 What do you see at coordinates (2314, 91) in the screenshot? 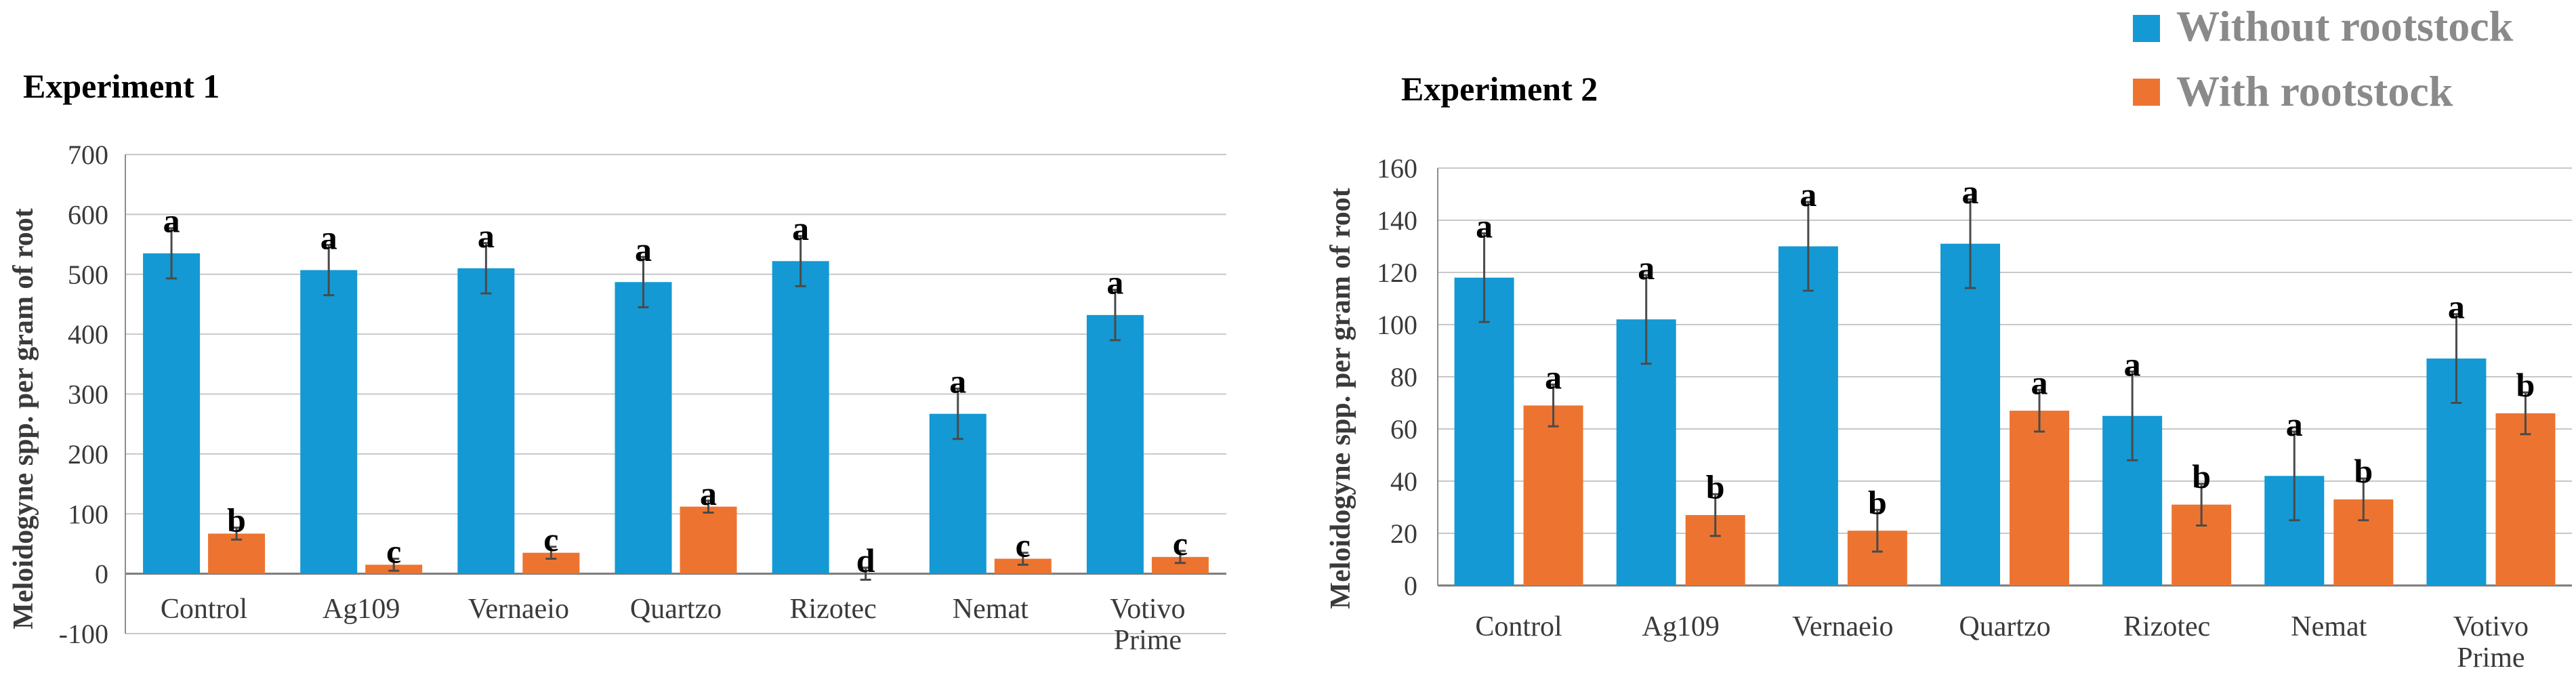
I see `legend-label-with-rootstock: With rootstock` at bounding box center [2314, 91].